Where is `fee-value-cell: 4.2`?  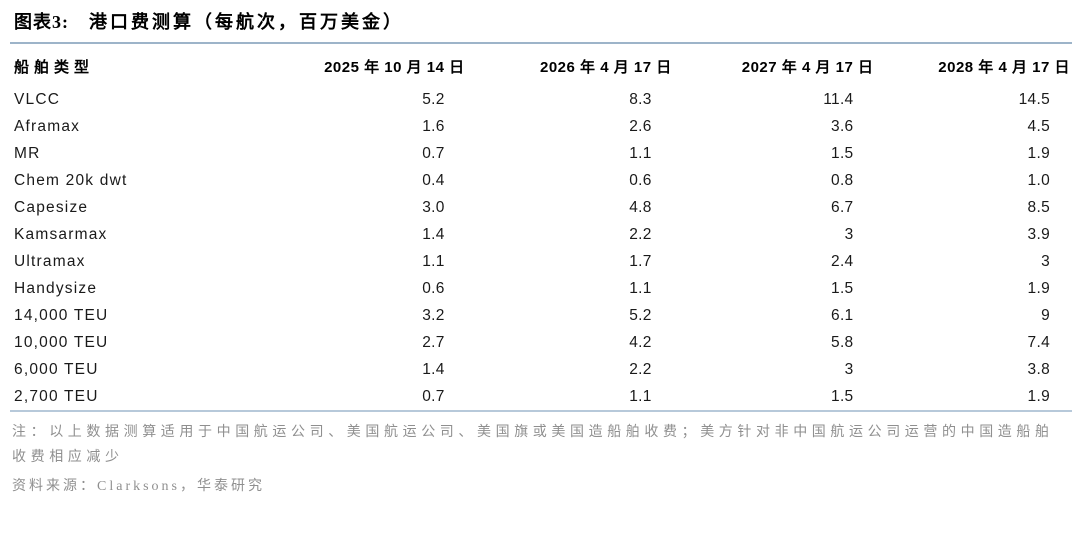
fee-value-cell: 4.2 is located at coordinates (640, 342).